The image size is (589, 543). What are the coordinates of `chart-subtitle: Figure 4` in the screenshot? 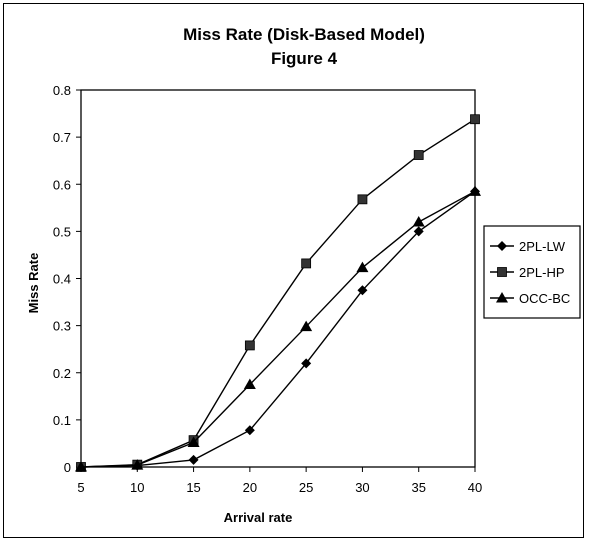 It's located at (304, 58).